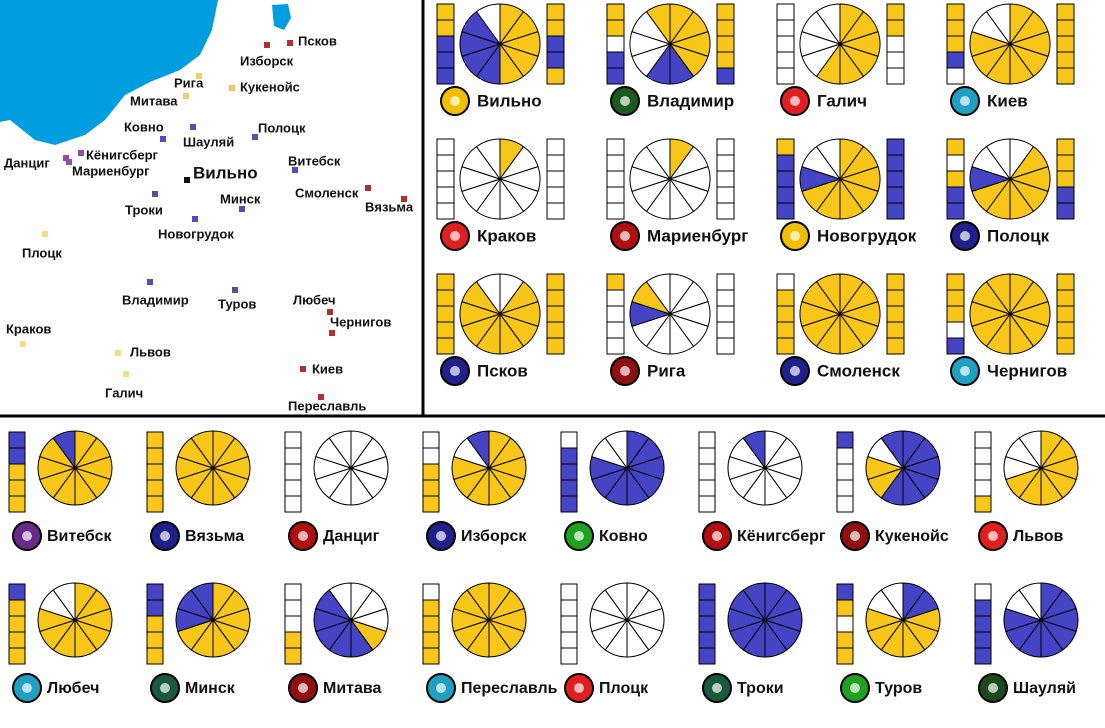  What do you see at coordinates (327, 405) in the screenshot?
I see `city-label: Переславль` at bounding box center [327, 405].